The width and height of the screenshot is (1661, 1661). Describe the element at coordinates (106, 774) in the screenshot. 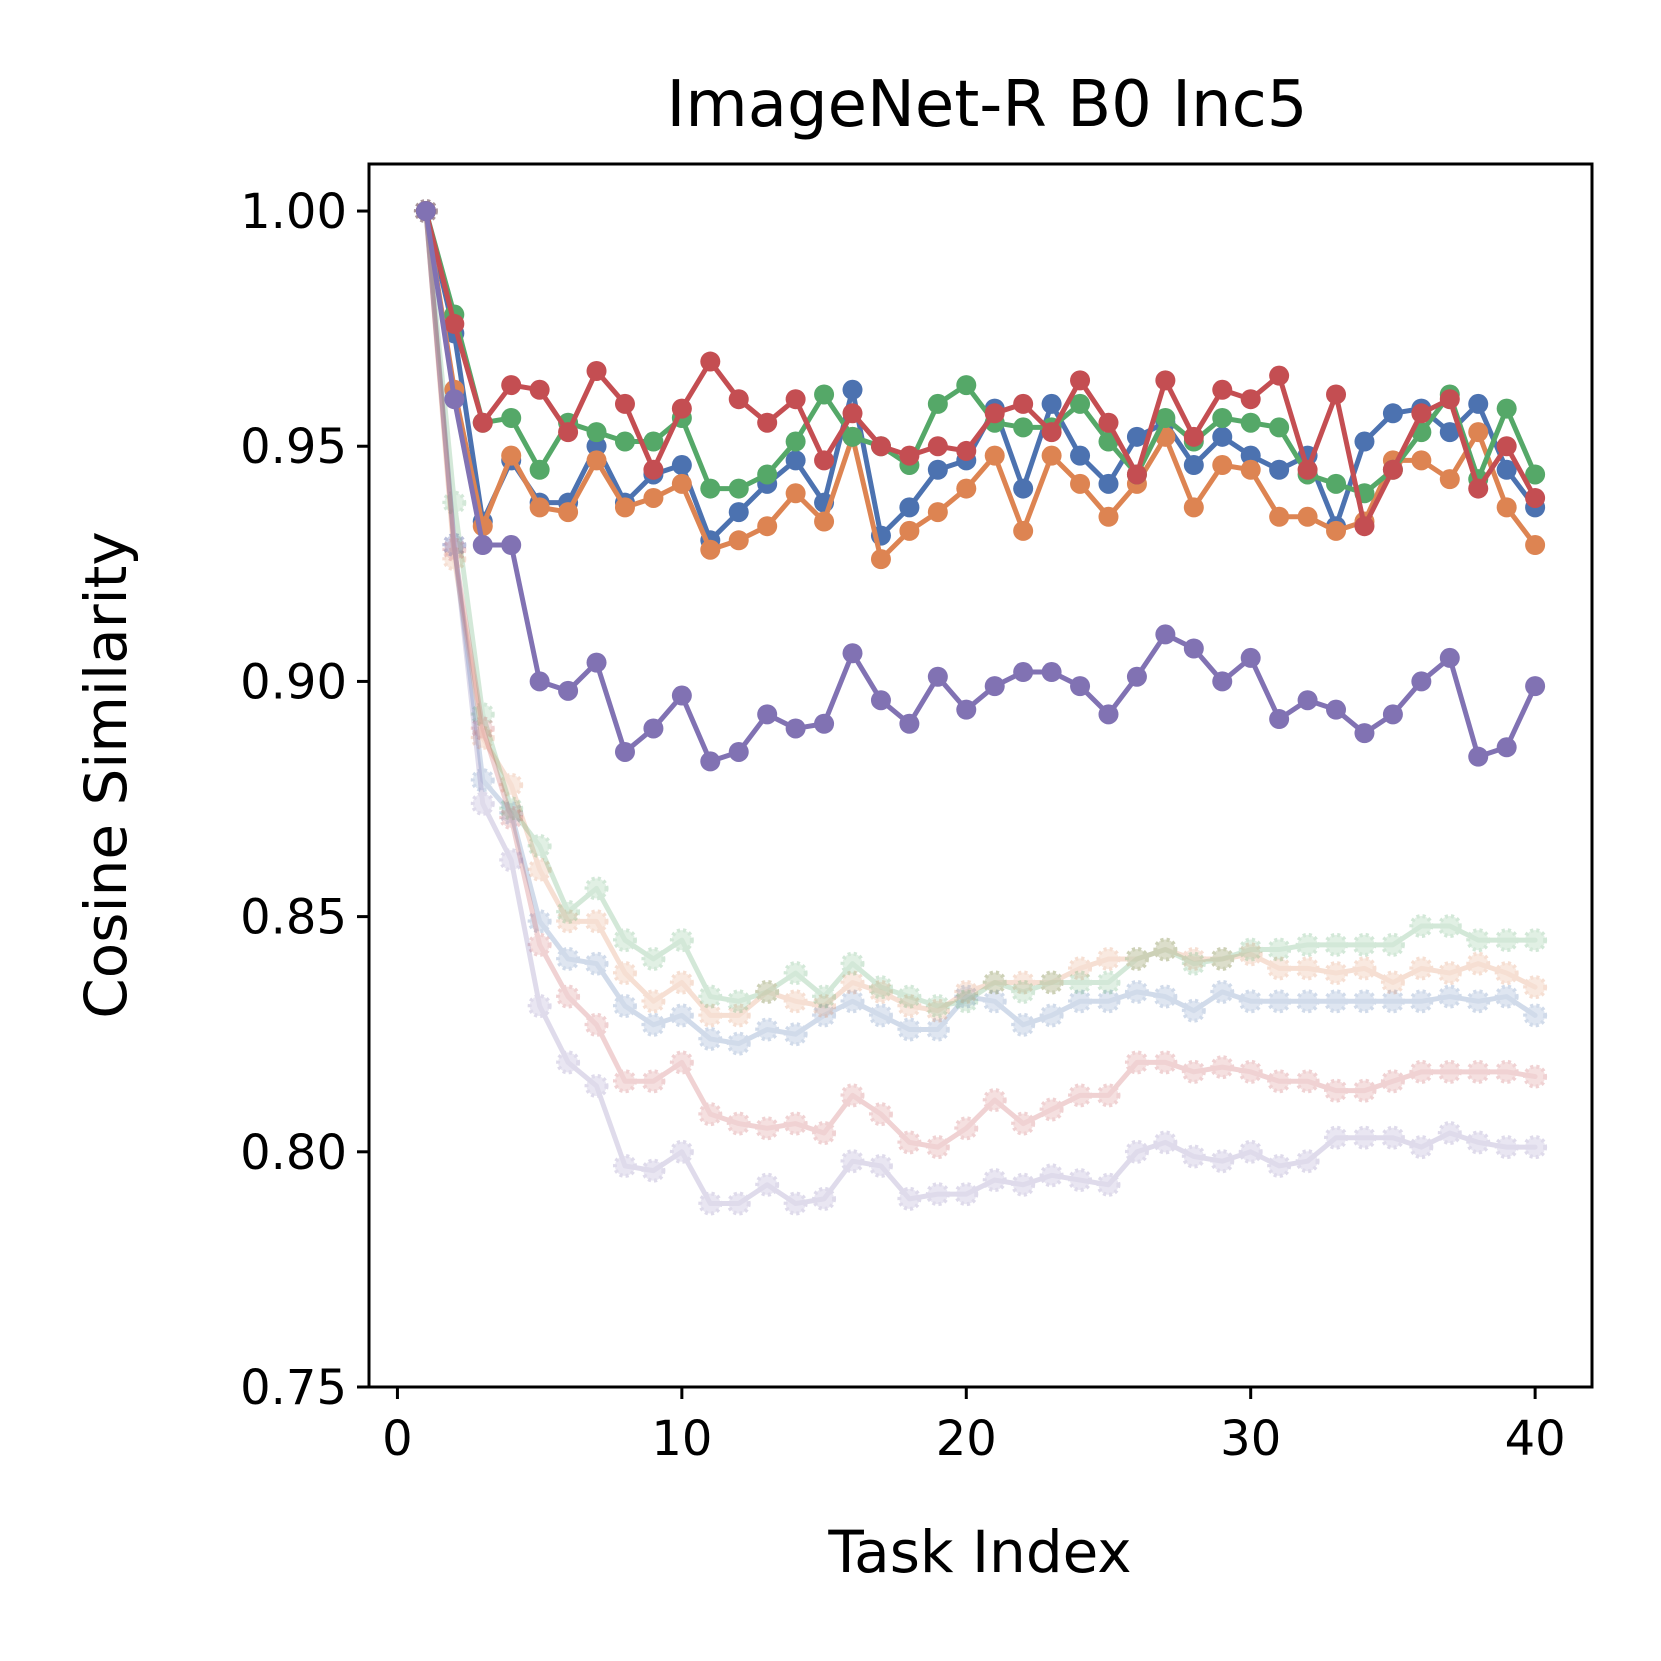

I see `y-axis-label: Cosine Similarity` at that location.